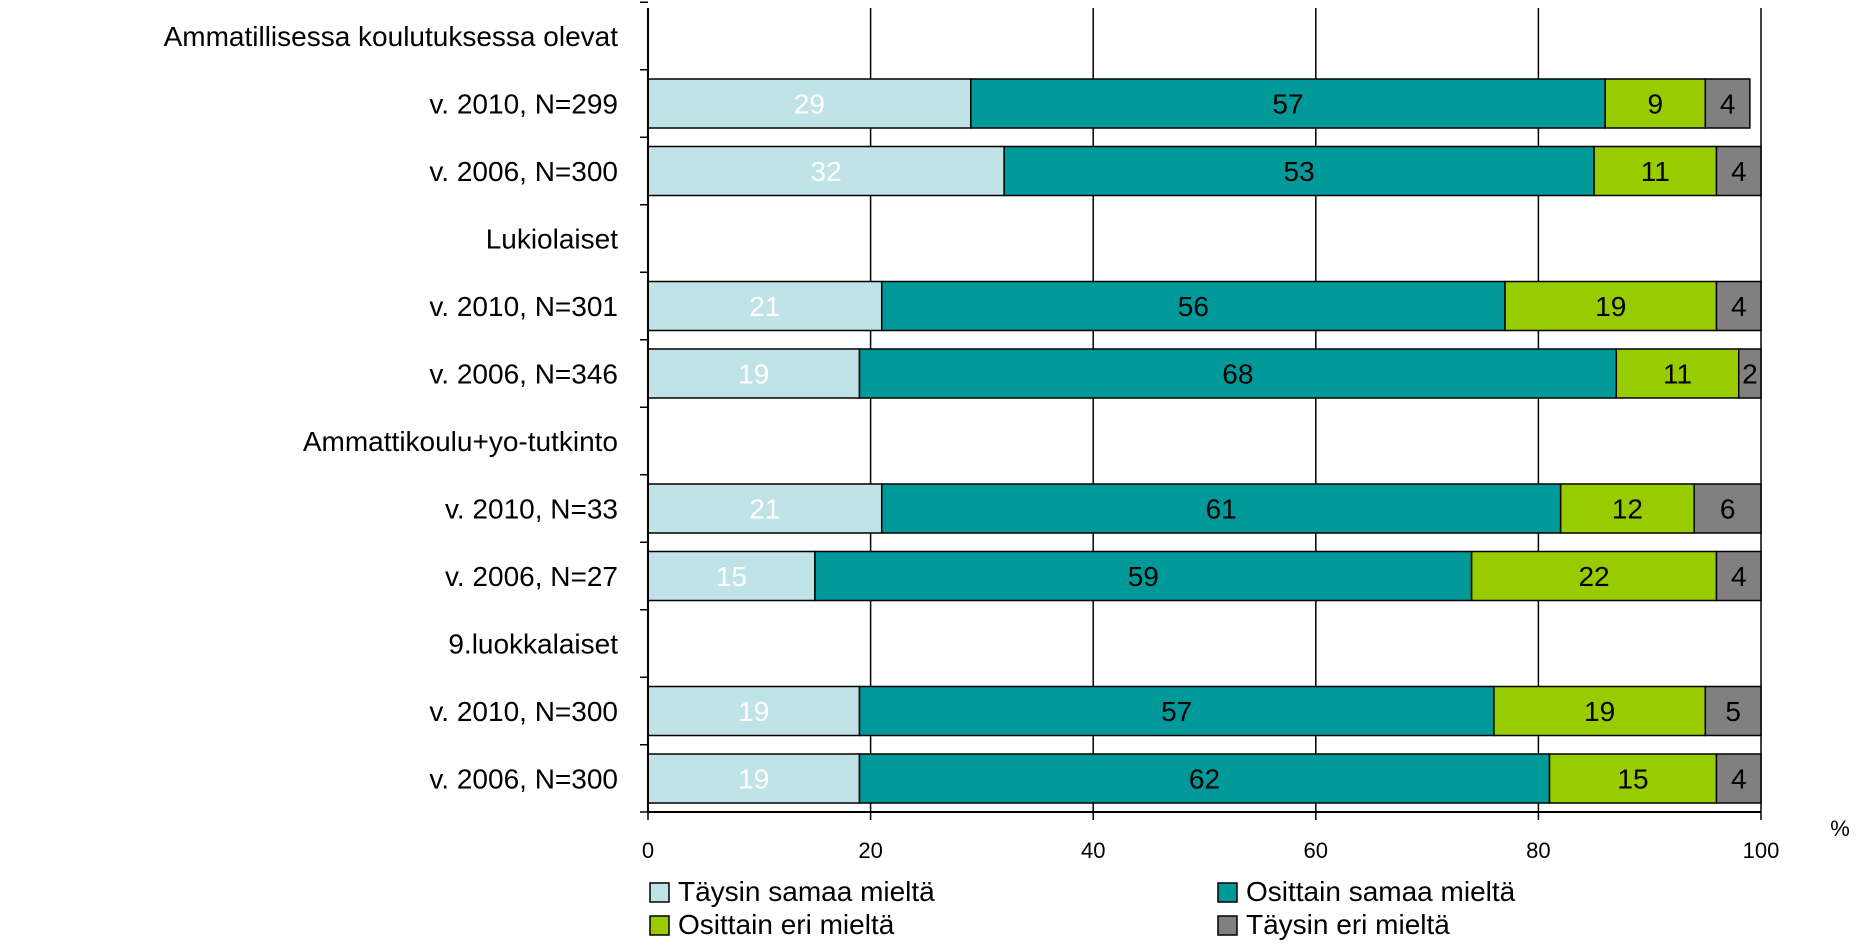  I want to click on category-label: v. 2010, N=301, so click(523, 306).